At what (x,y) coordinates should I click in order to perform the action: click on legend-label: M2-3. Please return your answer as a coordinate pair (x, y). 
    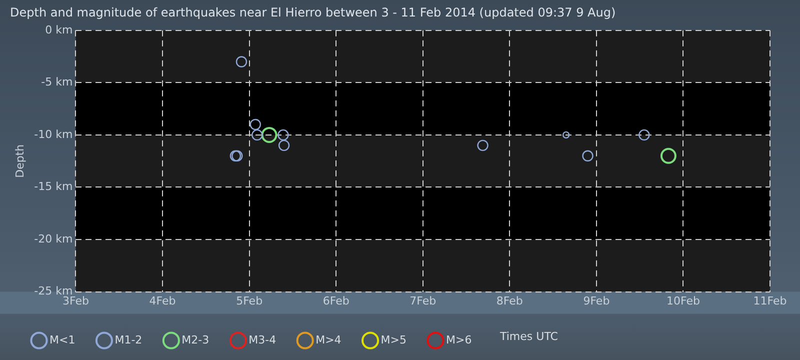
    Looking at the image, I should click on (196, 339).